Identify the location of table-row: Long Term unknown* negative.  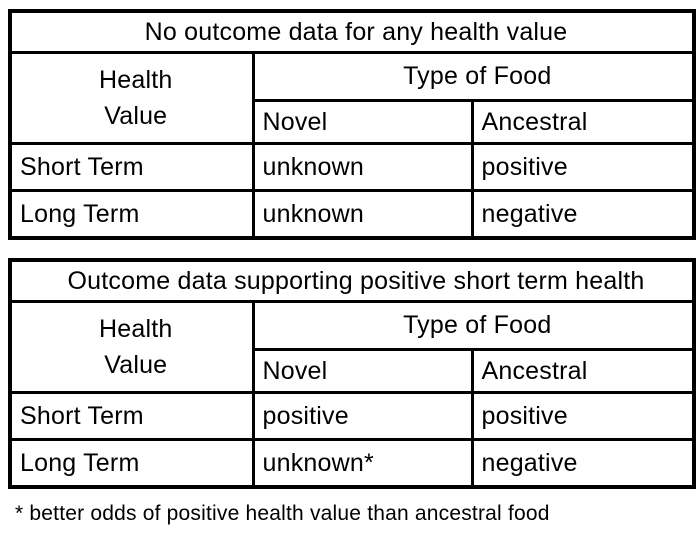
(352, 463).